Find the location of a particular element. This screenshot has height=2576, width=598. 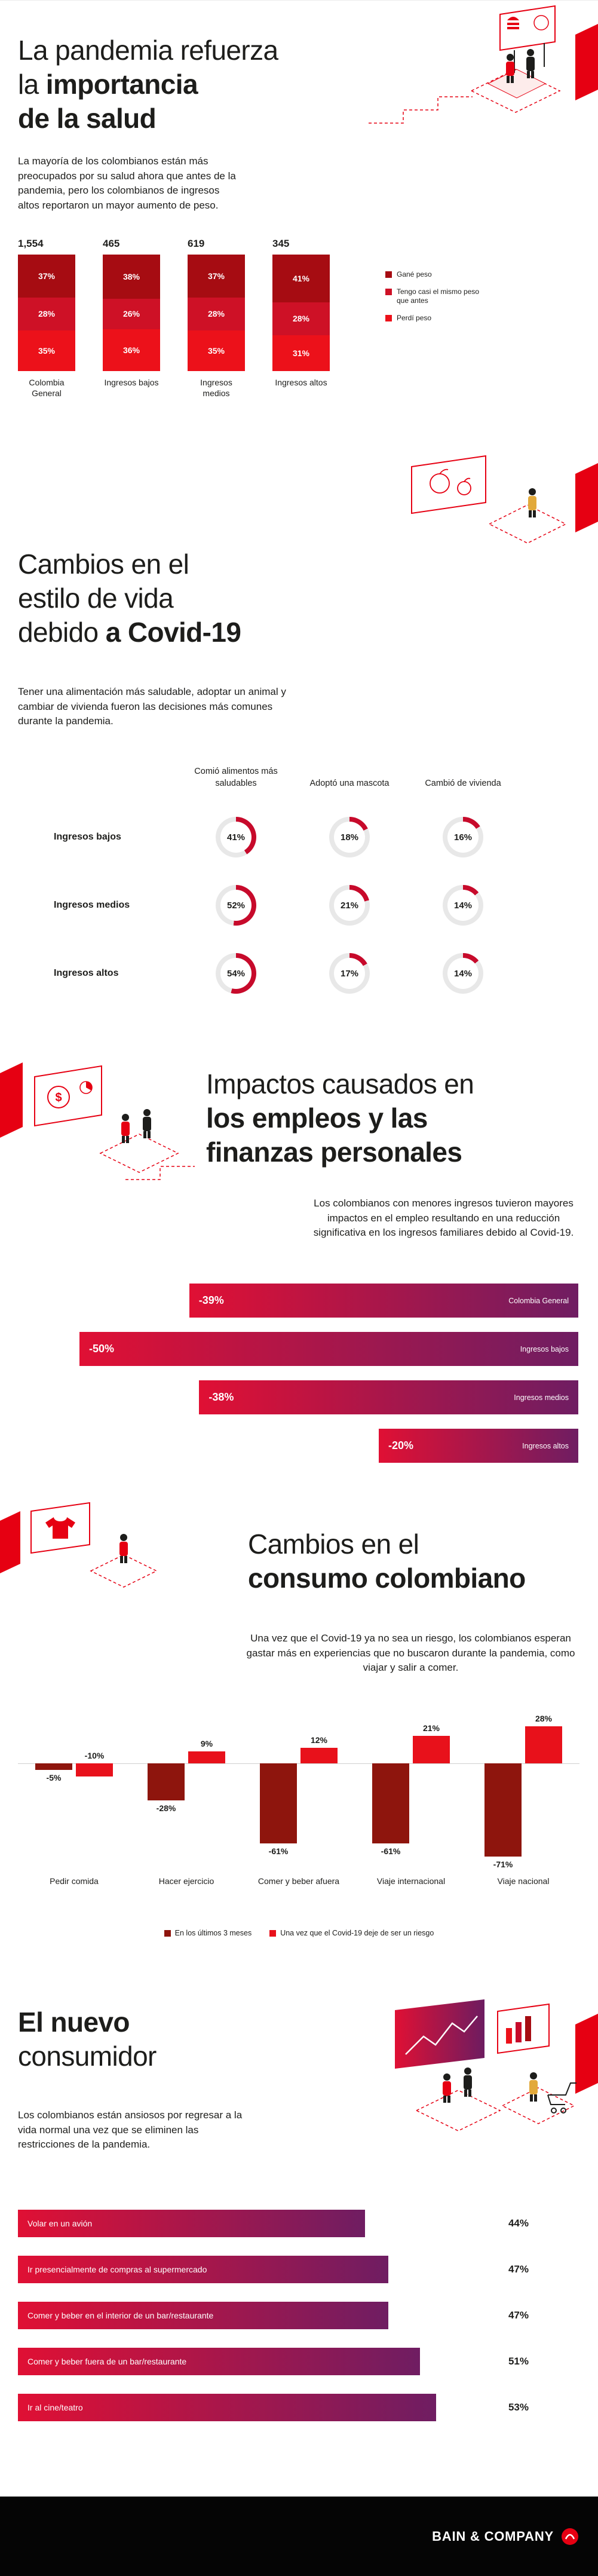

impact-label: Colombia General is located at coordinates (538, 1300).